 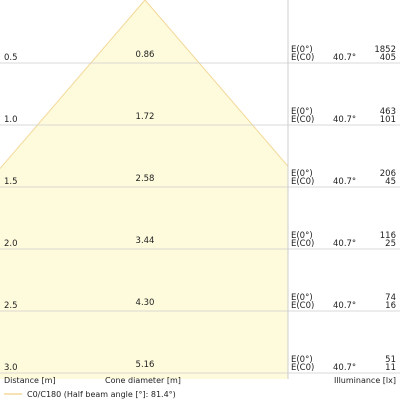 What do you see at coordinates (388, 174) in the screenshot?
I see `e0-value: 206` at bounding box center [388, 174].